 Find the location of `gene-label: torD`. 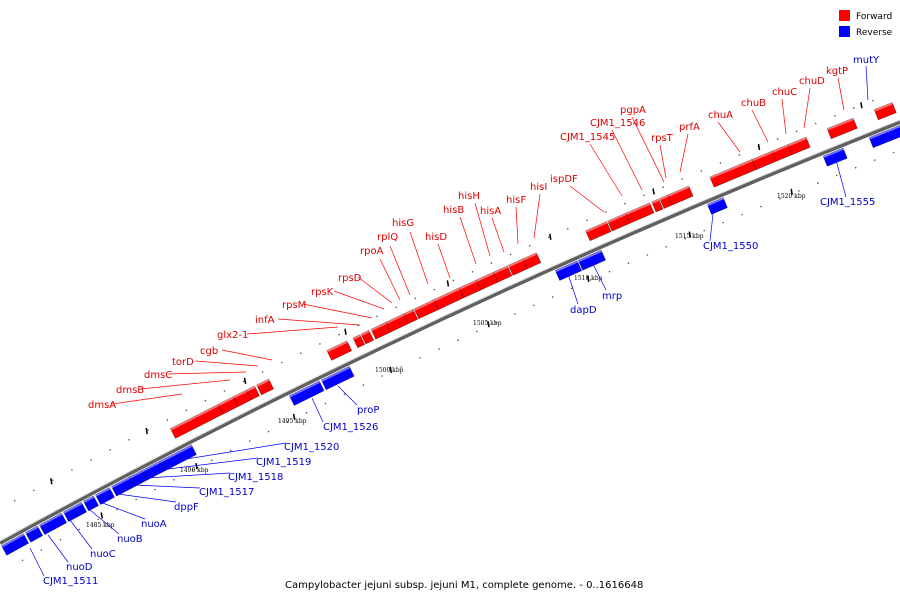

gene-label: torD is located at coordinates (183, 362).